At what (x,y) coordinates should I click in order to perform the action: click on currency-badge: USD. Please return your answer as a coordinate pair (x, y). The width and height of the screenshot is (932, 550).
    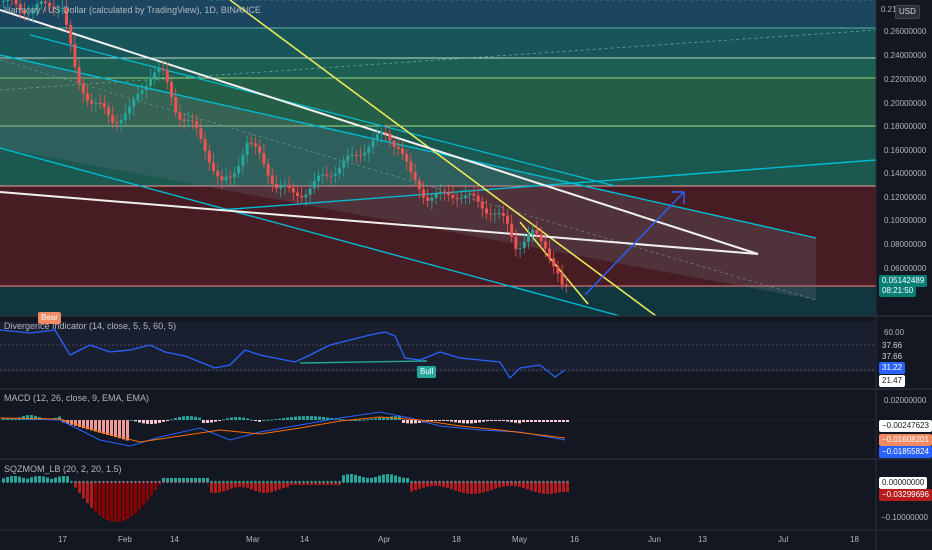
    Looking at the image, I should click on (907, 12).